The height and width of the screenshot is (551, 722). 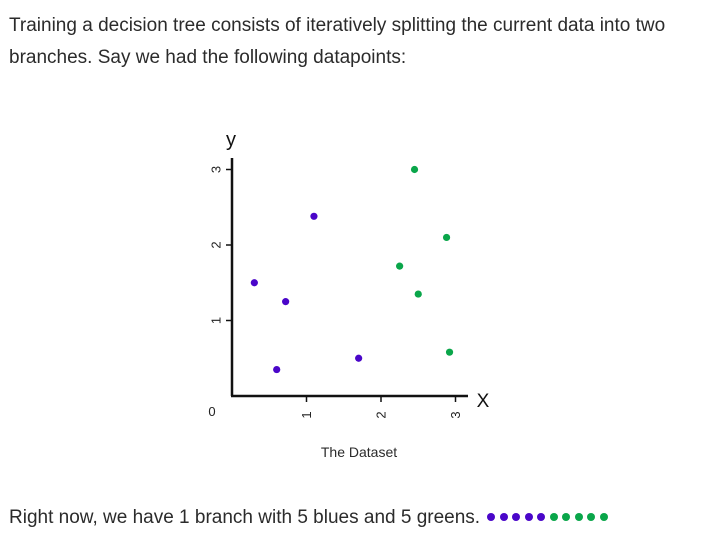 What do you see at coordinates (306, 414) in the screenshot?
I see `x-tick-label: 1` at bounding box center [306, 414].